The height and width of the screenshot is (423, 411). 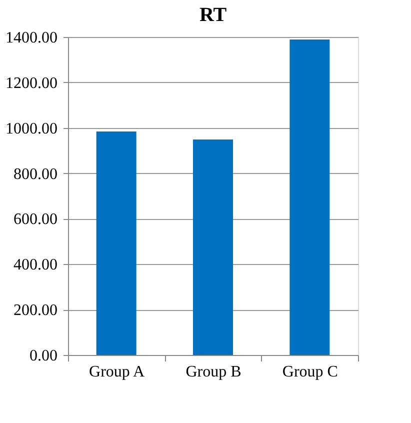 What do you see at coordinates (36, 311) in the screenshot?
I see `y-tick-label: 200.00` at bounding box center [36, 311].